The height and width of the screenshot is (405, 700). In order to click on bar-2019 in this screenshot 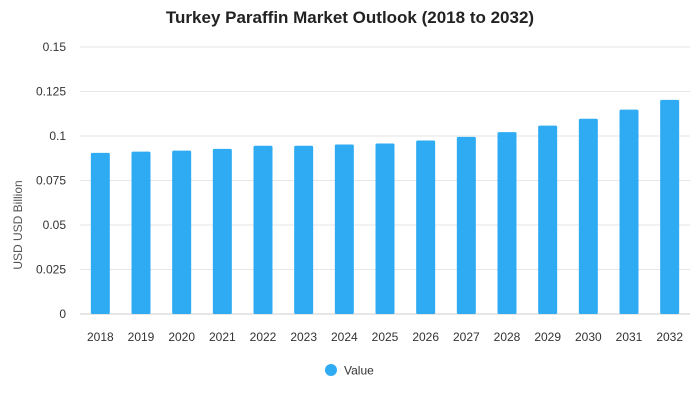, I will do `click(141, 232)`.